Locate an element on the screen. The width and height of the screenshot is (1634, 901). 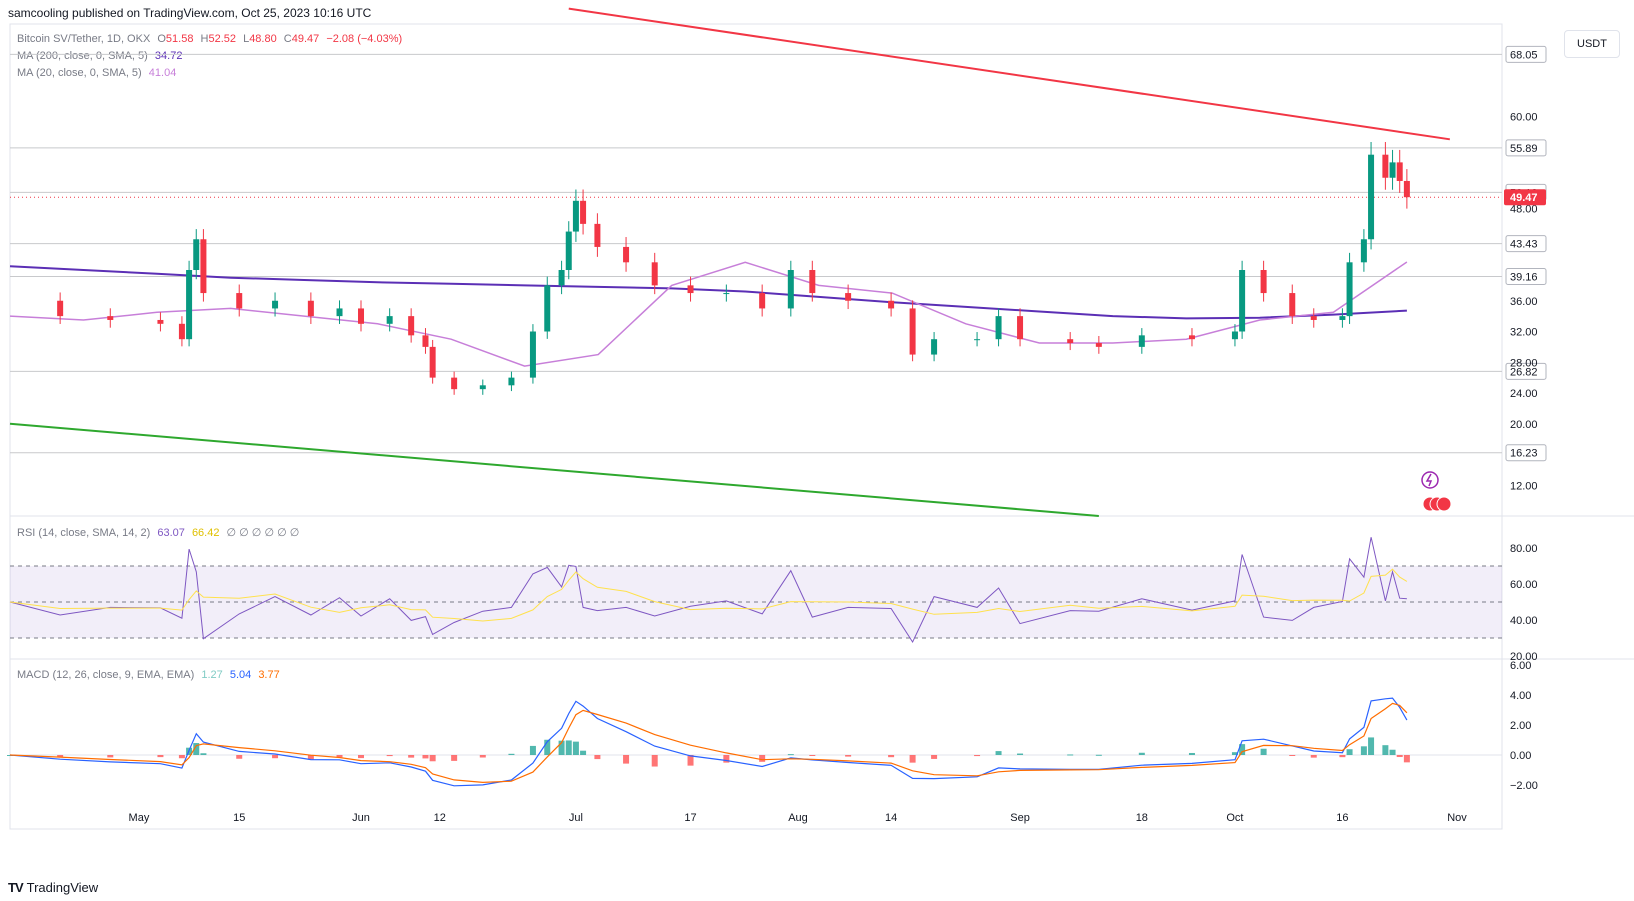
trendline-upper is located at coordinates (1009, 74).